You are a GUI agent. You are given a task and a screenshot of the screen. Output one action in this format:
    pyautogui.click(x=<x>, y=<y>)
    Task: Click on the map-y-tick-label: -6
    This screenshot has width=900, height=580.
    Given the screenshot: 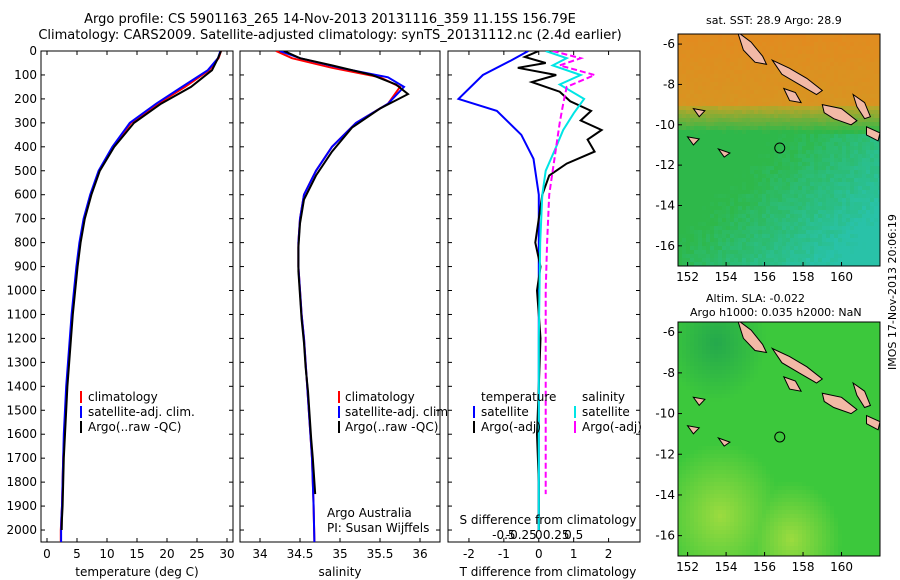 What is the action you would take?
    pyautogui.click(x=669, y=44)
    